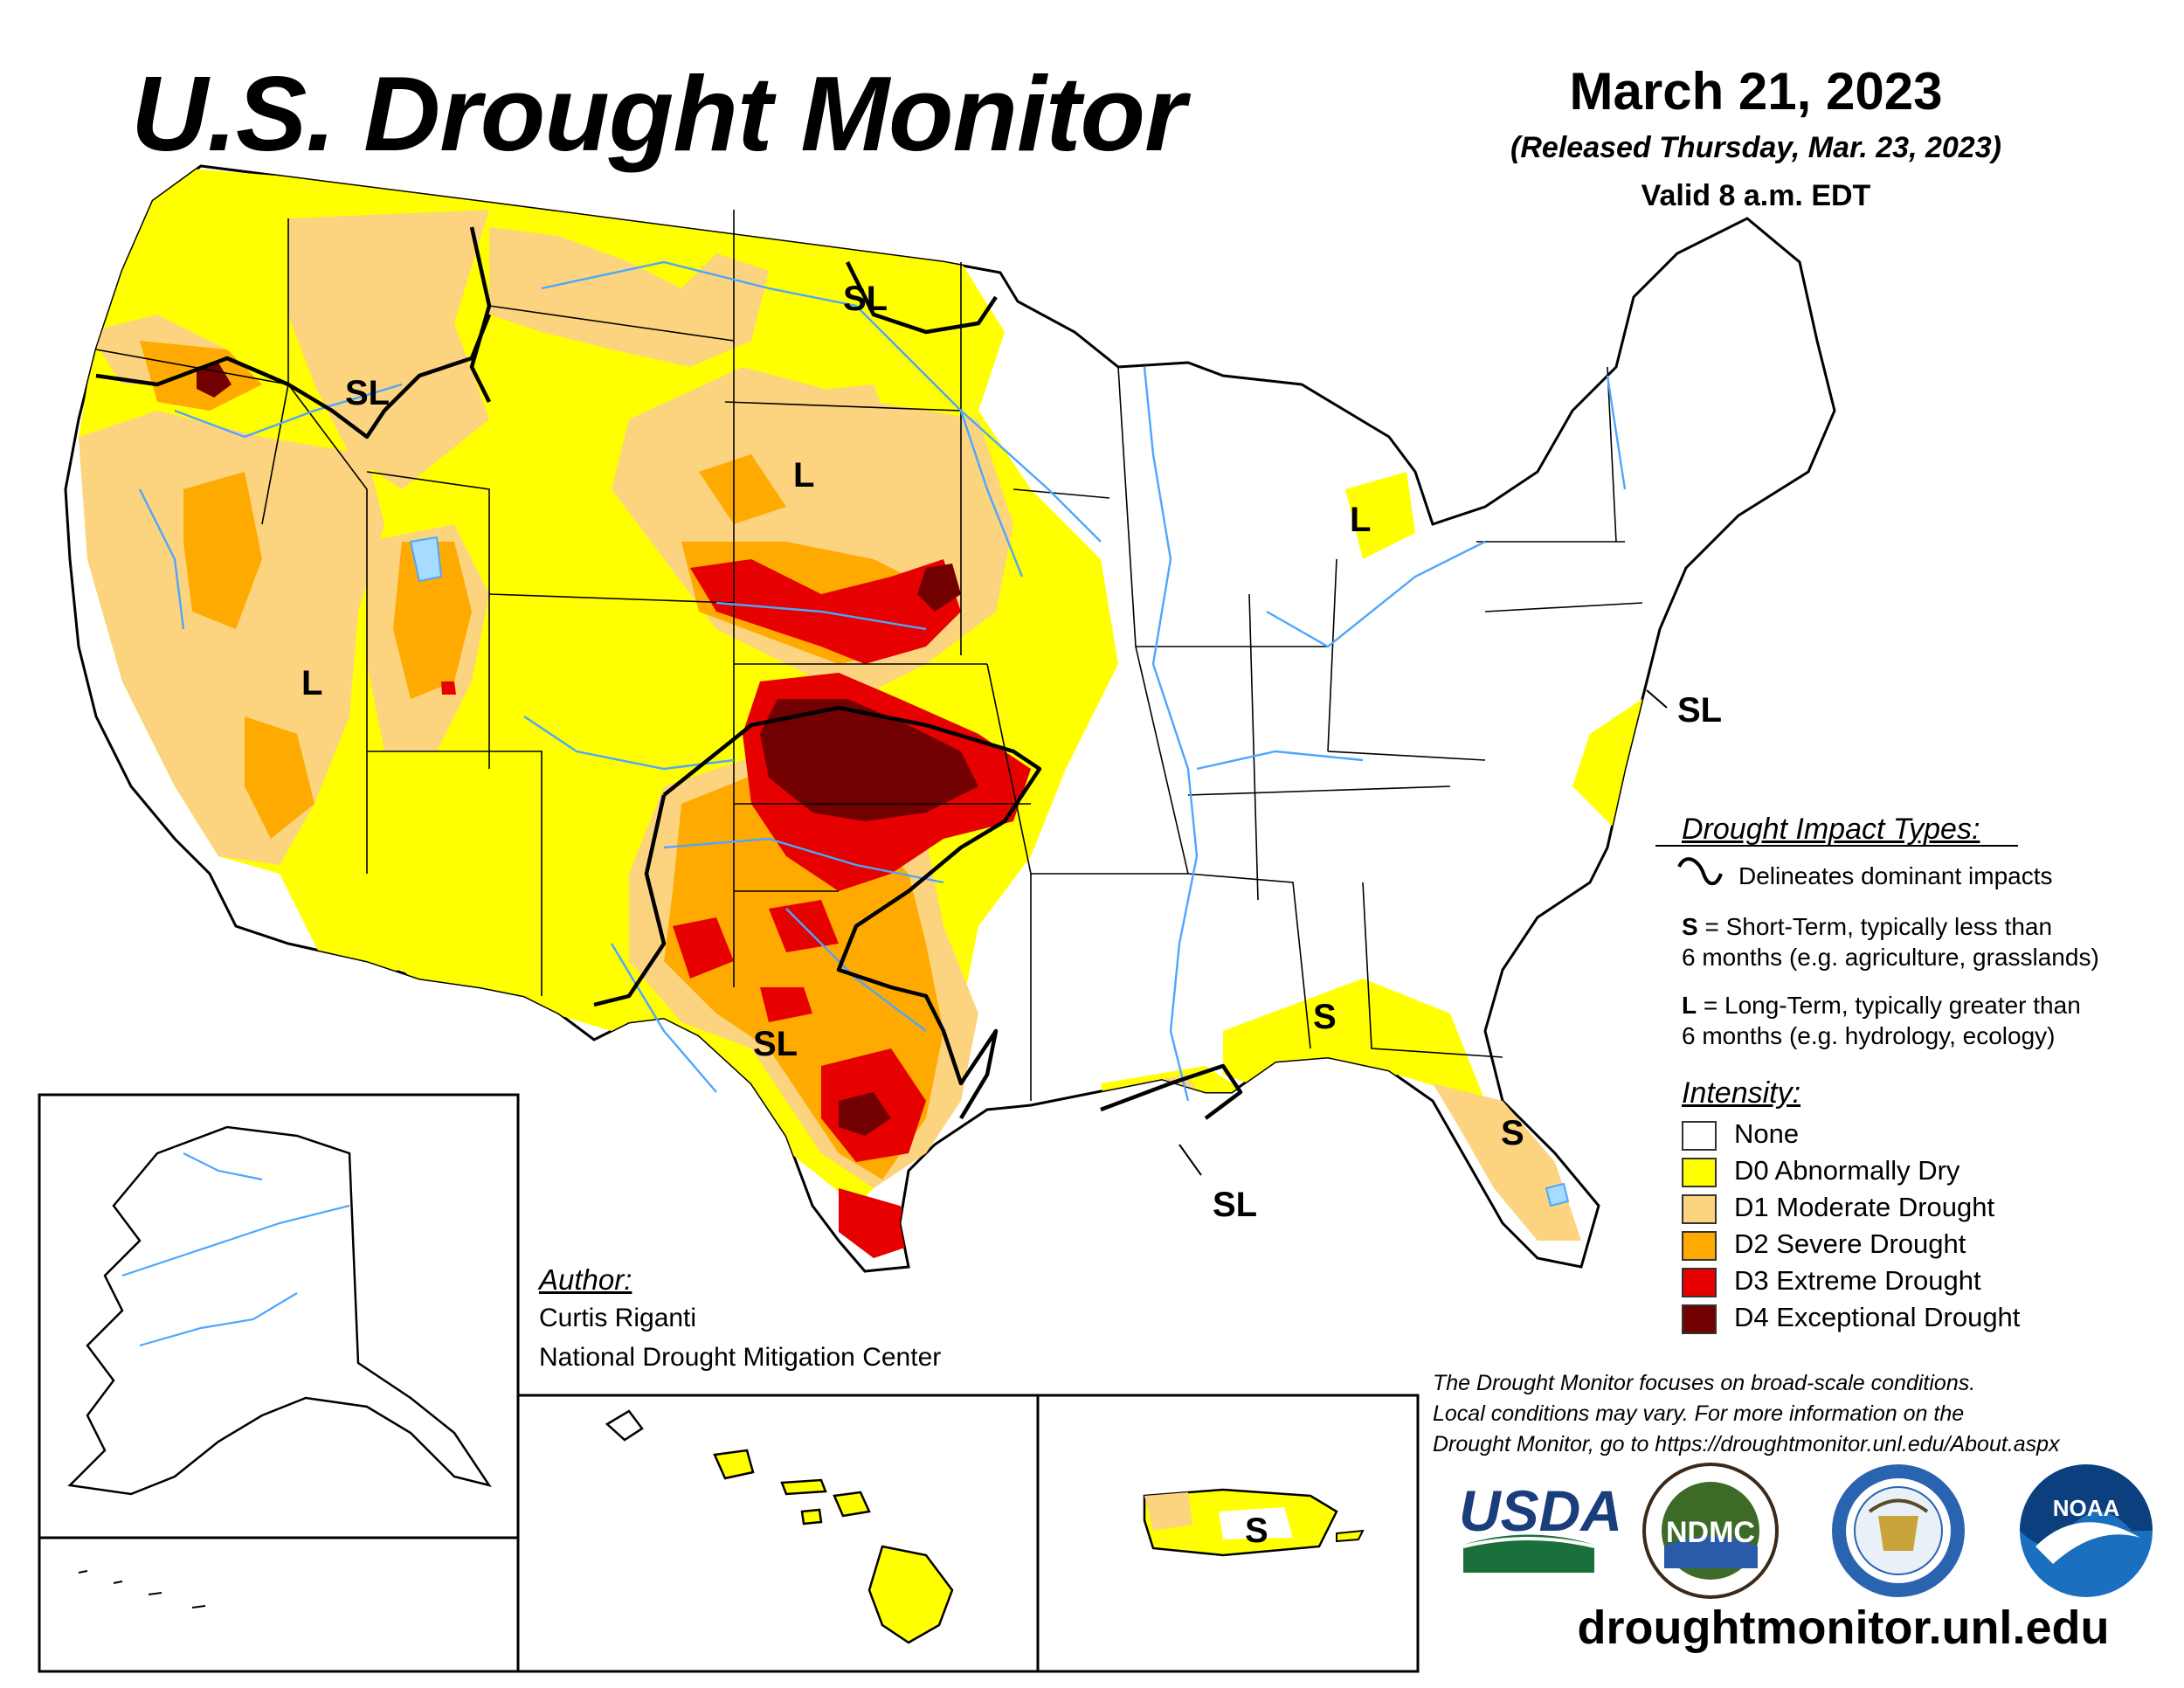 The width and height of the screenshot is (2184, 1688). I want to click on impact-label-nv: L, so click(311, 683).